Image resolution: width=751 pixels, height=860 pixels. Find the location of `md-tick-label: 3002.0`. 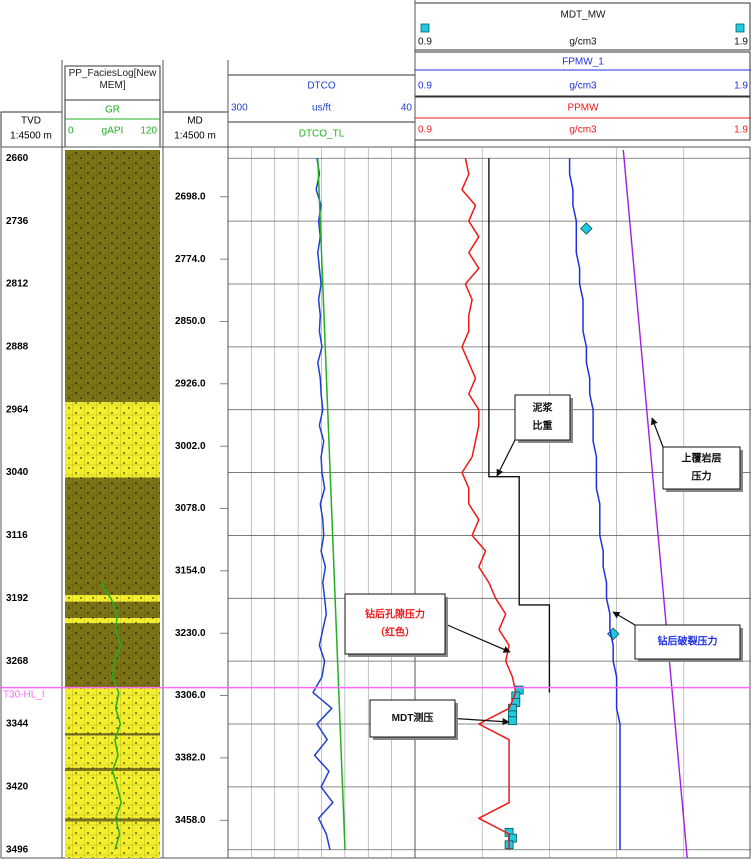

md-tick-label: 3002.0 is located at coordinates (190, 446).